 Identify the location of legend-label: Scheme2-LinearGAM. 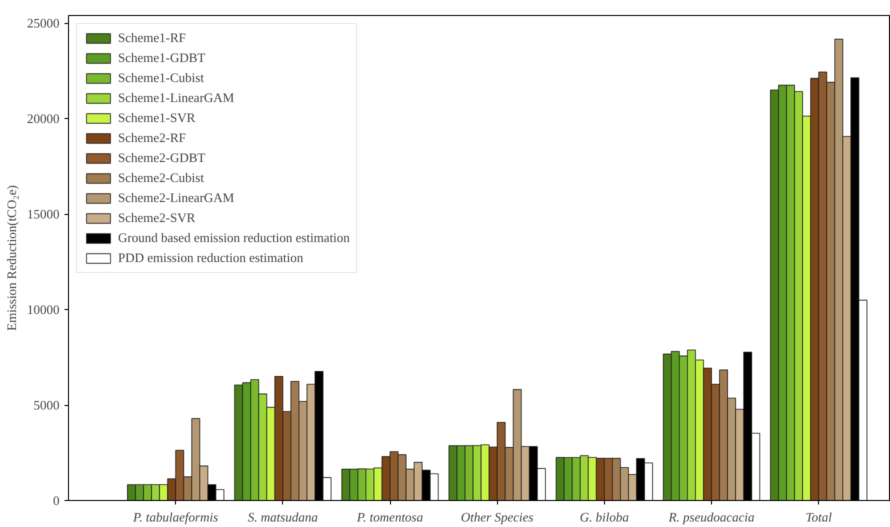
(176, 198).